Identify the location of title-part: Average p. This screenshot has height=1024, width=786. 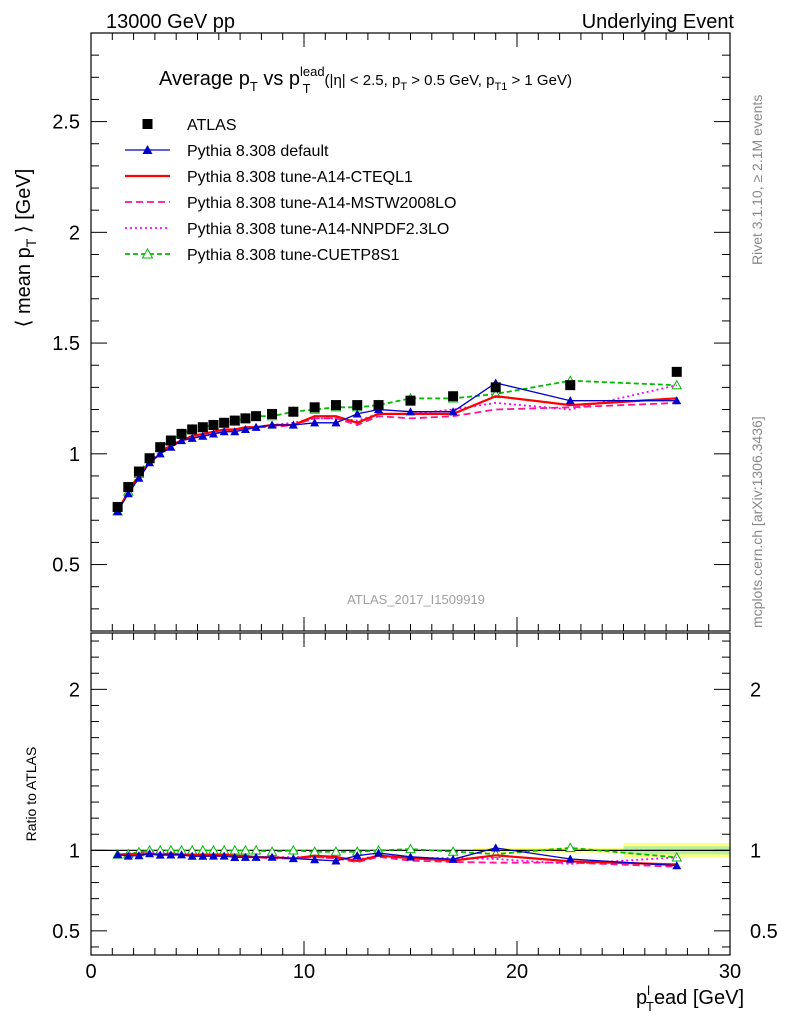
(204, 79).